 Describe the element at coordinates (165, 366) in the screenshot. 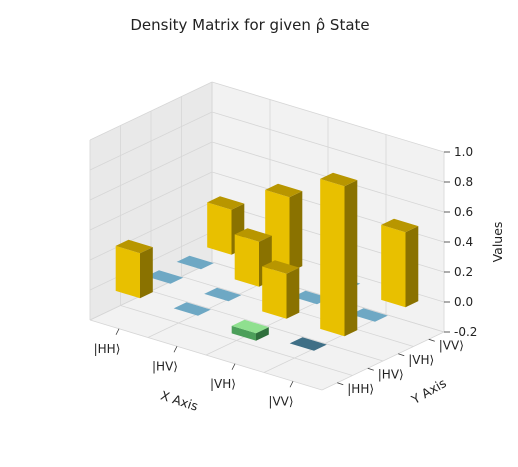

I see `x-tick-label: |HV⟩` at that location.